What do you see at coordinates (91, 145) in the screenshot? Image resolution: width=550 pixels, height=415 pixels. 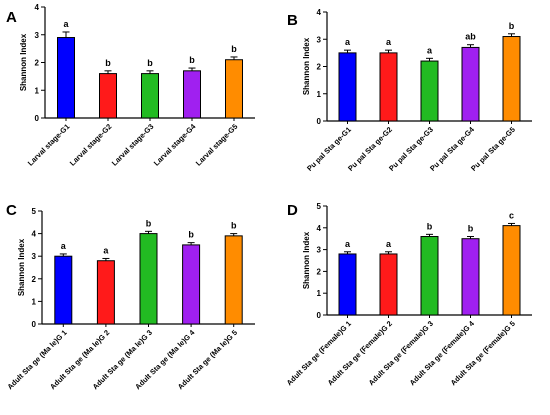 I see `x-tick-label: Larval stage-G2` at bounding box center [91, 145].